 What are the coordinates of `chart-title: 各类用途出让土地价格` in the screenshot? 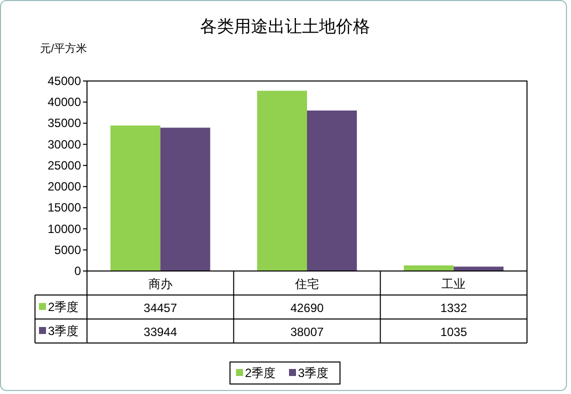 It's located at (285, 26).